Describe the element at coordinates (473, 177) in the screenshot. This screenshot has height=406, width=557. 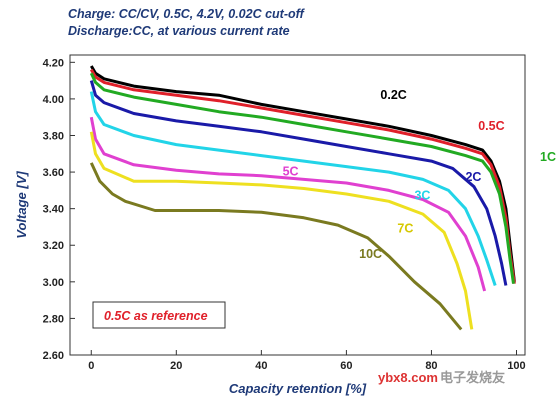
I see `series-label-2C: 2C` at that location.